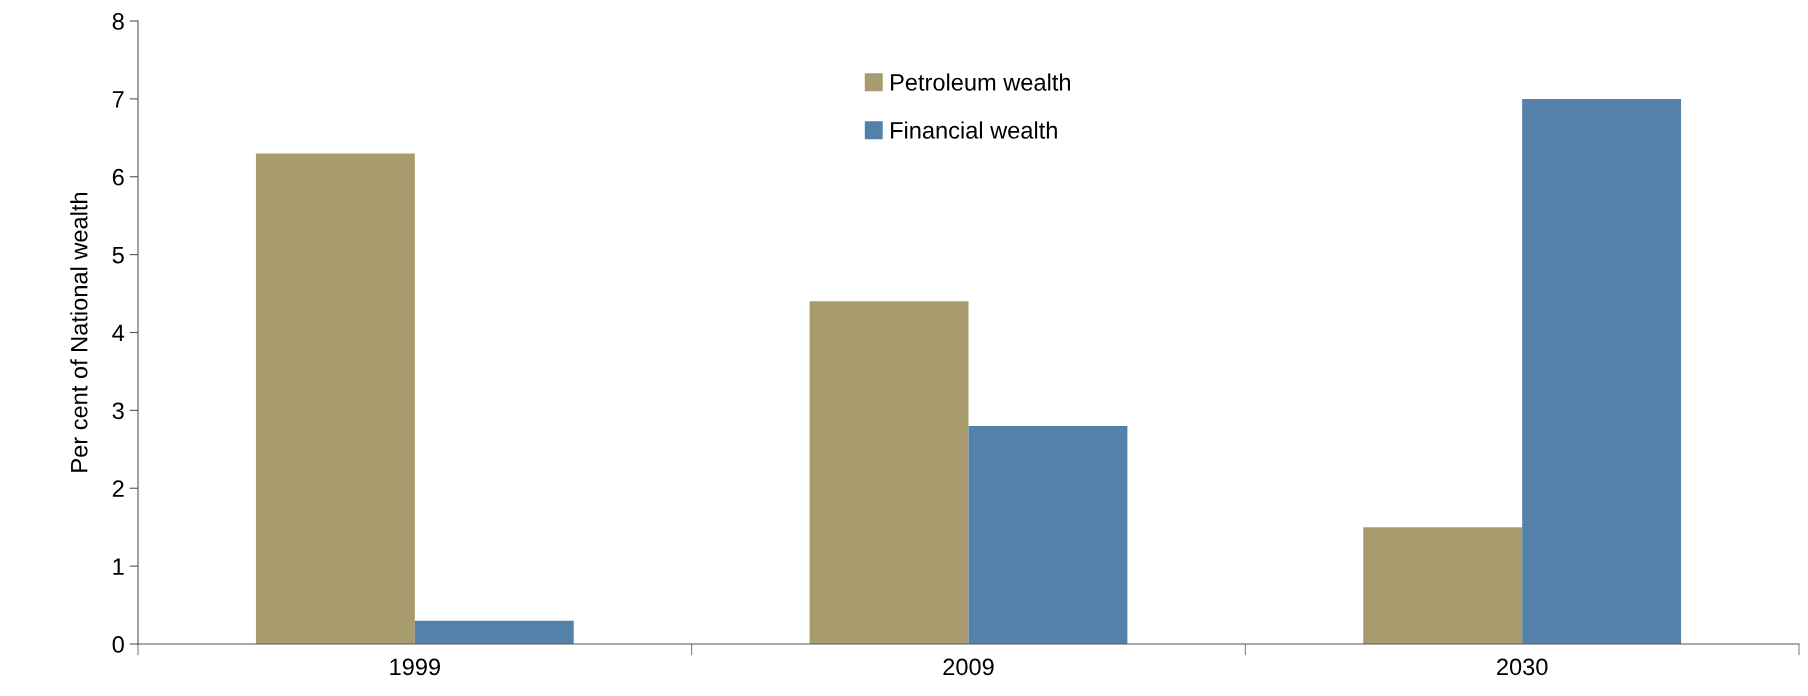  Describe the element at coordinates (118, 177) in the screenshot. I see `y-tick-label: 6` at that location.